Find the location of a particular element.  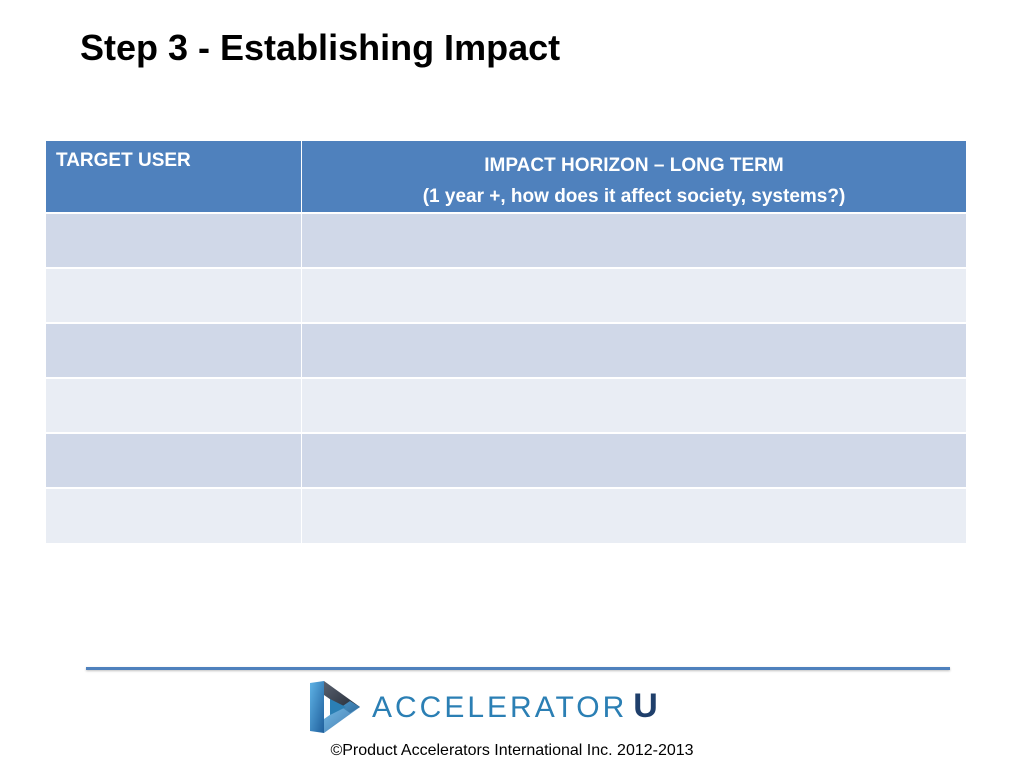

logo-suffix: U is located at coordinates (645, 706).